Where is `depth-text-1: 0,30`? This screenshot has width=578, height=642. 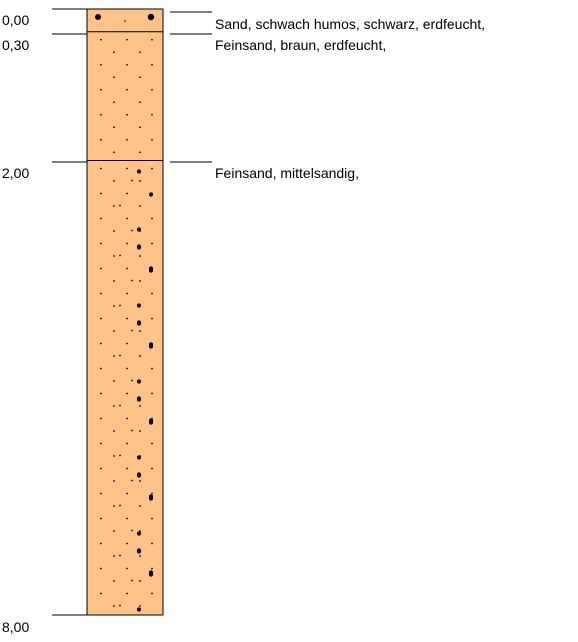
depth-text-1: 0,30 is located at coordinates (15, 45).